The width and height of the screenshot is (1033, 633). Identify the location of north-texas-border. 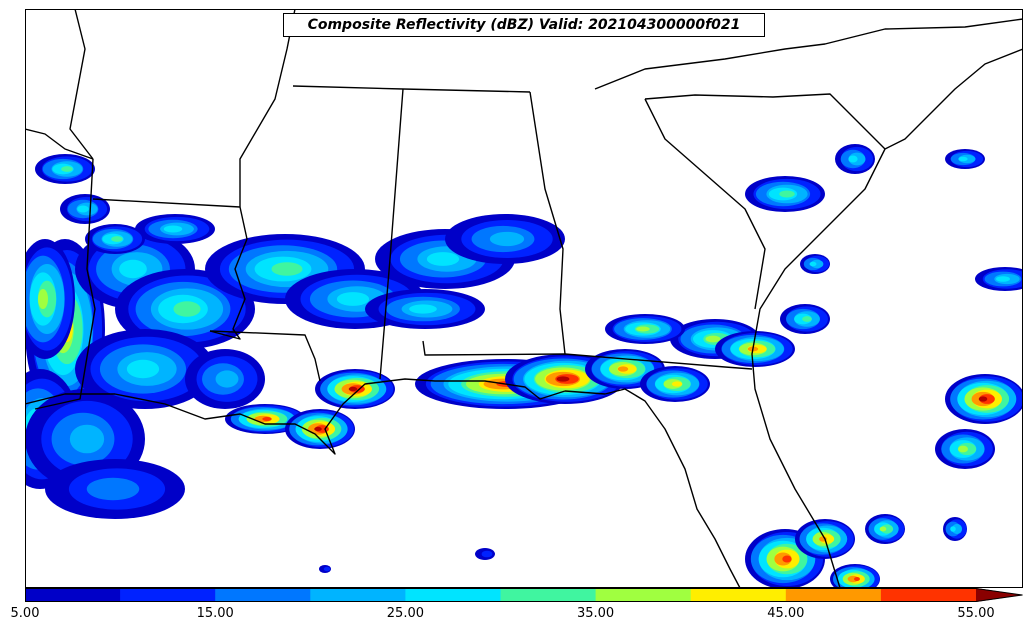
(59, 144).